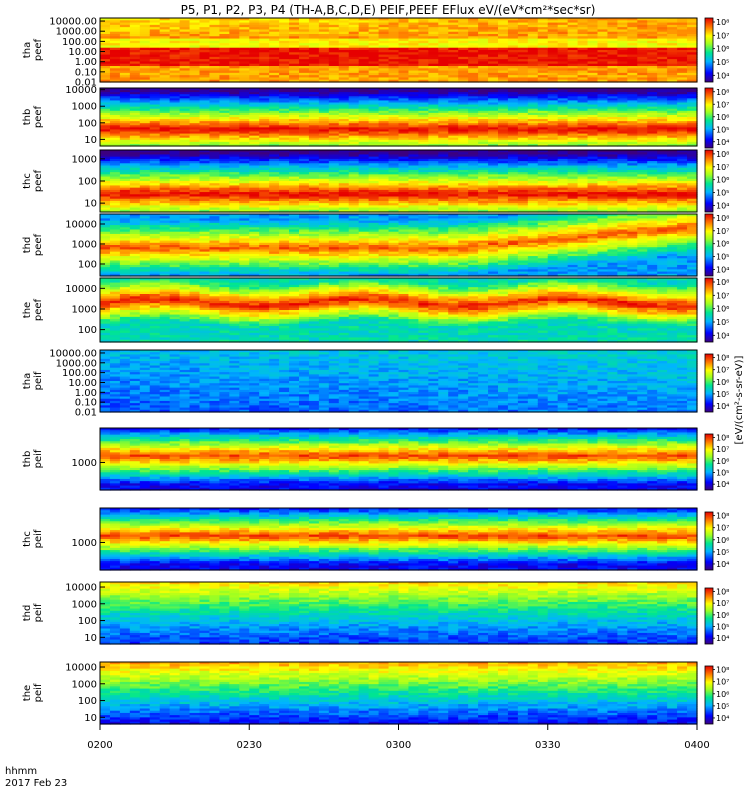  What do you see at coordinates (399, 117) in the screenshot?
I see `spectrogram-cells-thb-peef` at bounding box center [399, 117].